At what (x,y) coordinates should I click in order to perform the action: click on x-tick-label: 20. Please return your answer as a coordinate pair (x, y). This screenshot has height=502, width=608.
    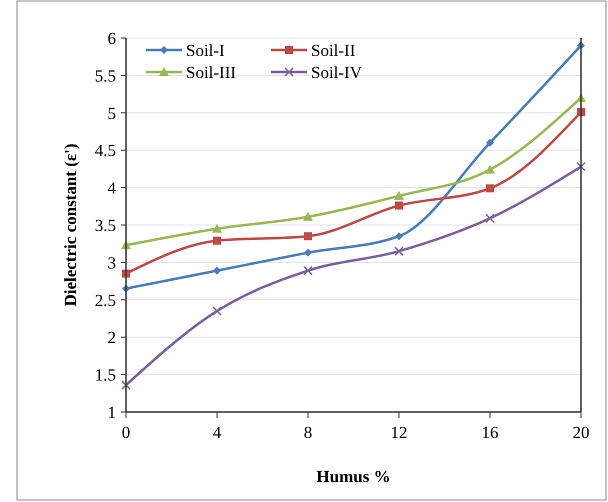
    Looking at the image, I should click on (581, 432).